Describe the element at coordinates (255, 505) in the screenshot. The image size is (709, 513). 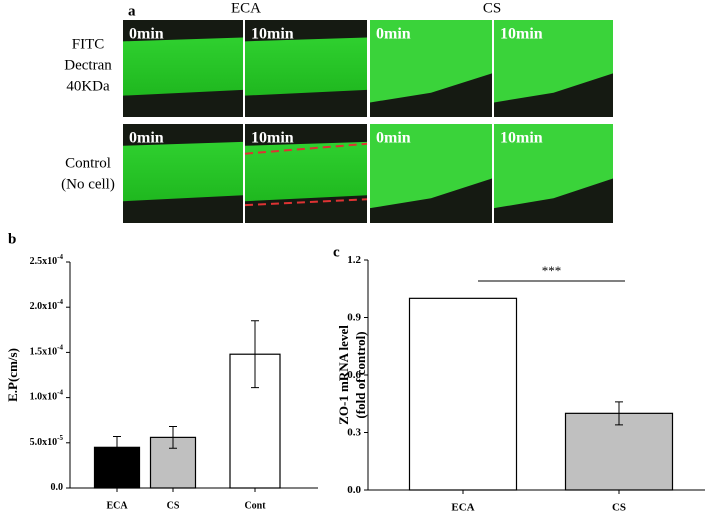
I see `x-tick-label: Cont` at that location.